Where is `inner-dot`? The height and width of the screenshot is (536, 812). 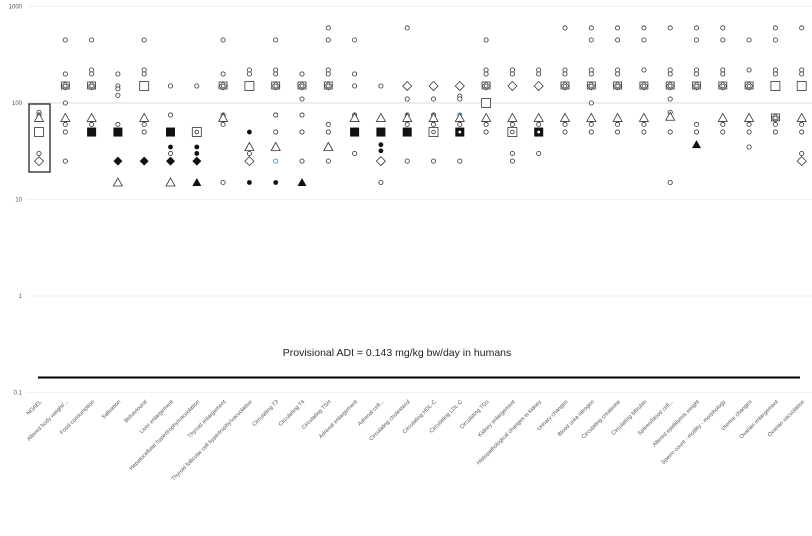 inner-dot is located at coordinates (196, 132).